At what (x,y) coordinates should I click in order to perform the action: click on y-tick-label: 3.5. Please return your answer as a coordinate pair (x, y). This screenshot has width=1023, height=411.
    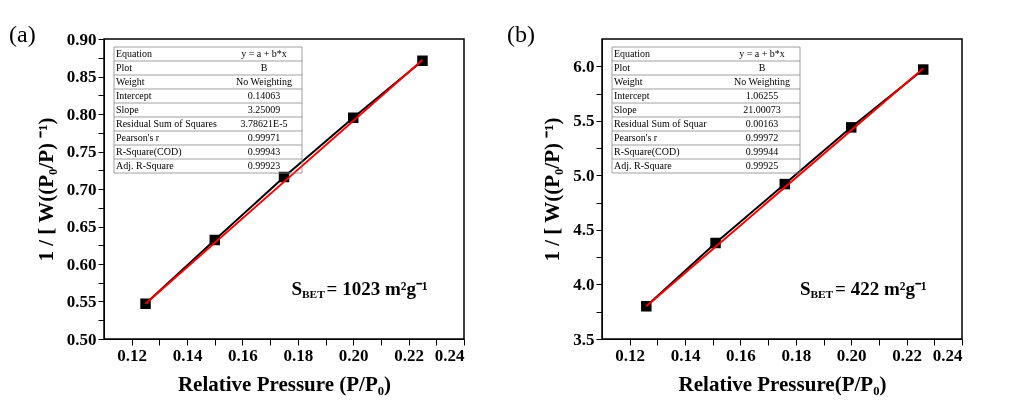
    Looking at the image, I should click on (584, 339).